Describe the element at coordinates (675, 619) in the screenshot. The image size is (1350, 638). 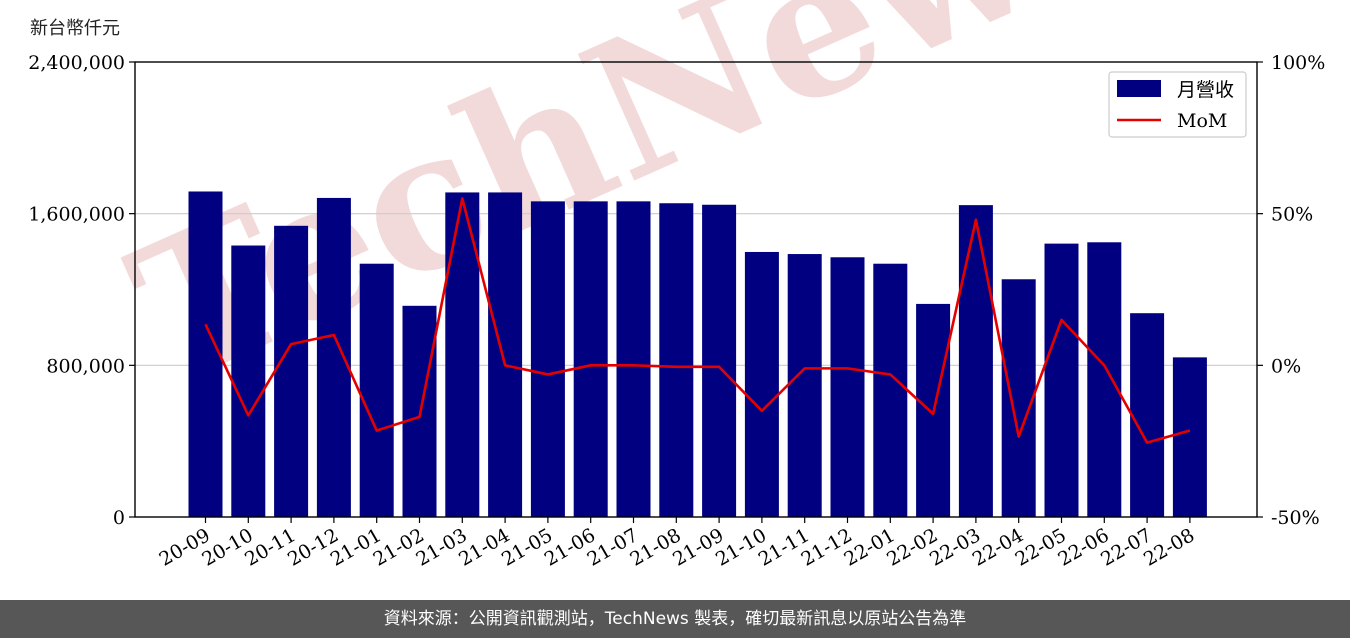
I see `source-footer: 資料來源：公開資訊觀測站，TechNews 製表，確切最新訊息以原站公告為準` at that location.